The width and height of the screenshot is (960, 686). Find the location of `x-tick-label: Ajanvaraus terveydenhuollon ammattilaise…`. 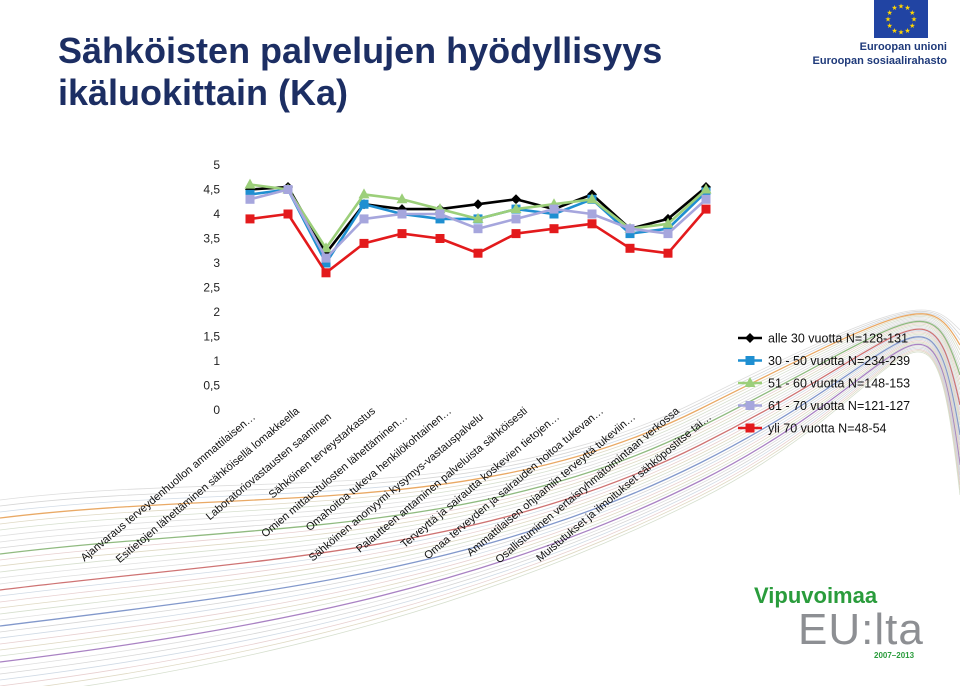

x-tick-label: Ajanvaraus terveydenhuollon ammattilaise… is located at coordinates (168, 487).